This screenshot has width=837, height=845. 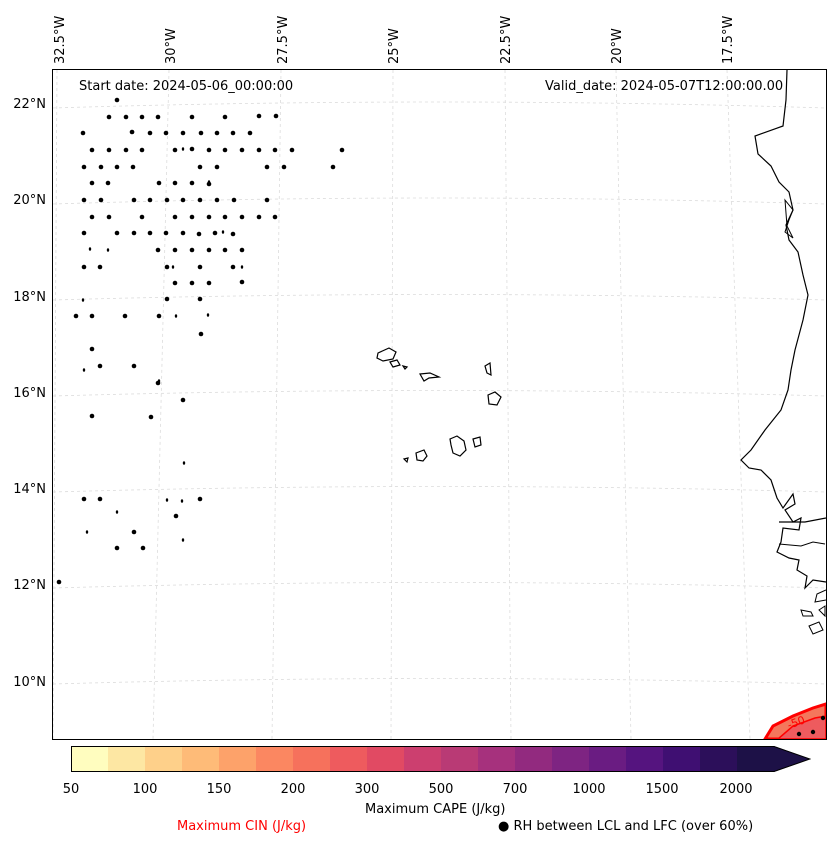 I want to click on lat-label-10n: 10°N, so click(x=29, y=682).